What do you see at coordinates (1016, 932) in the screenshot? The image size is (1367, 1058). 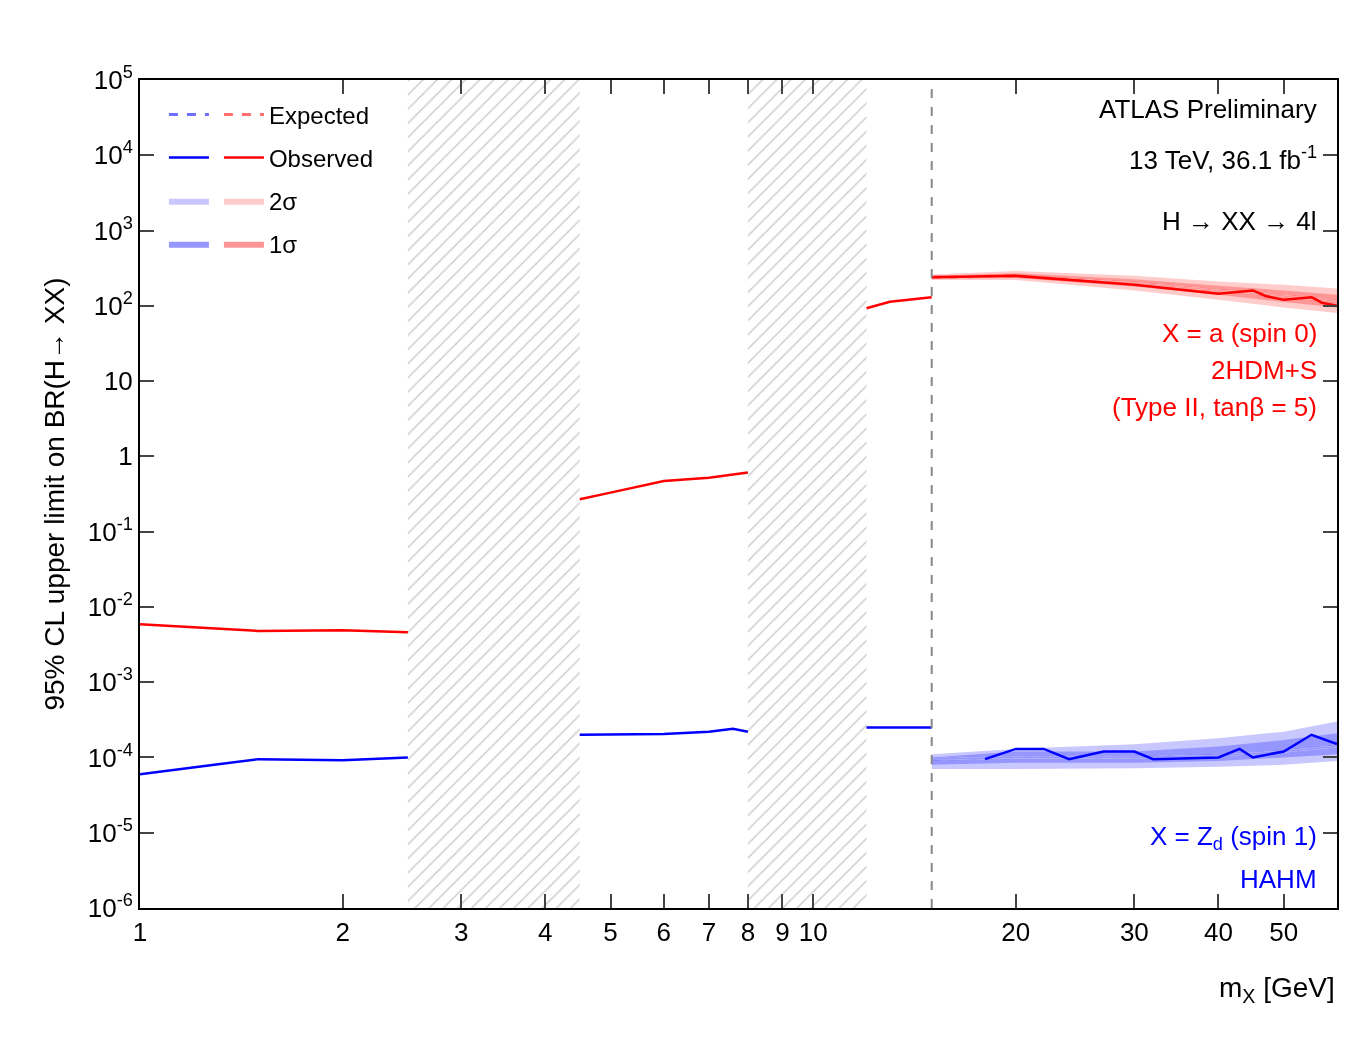 I see `x-tick-label: 20` at bounding box center [1016, 932].